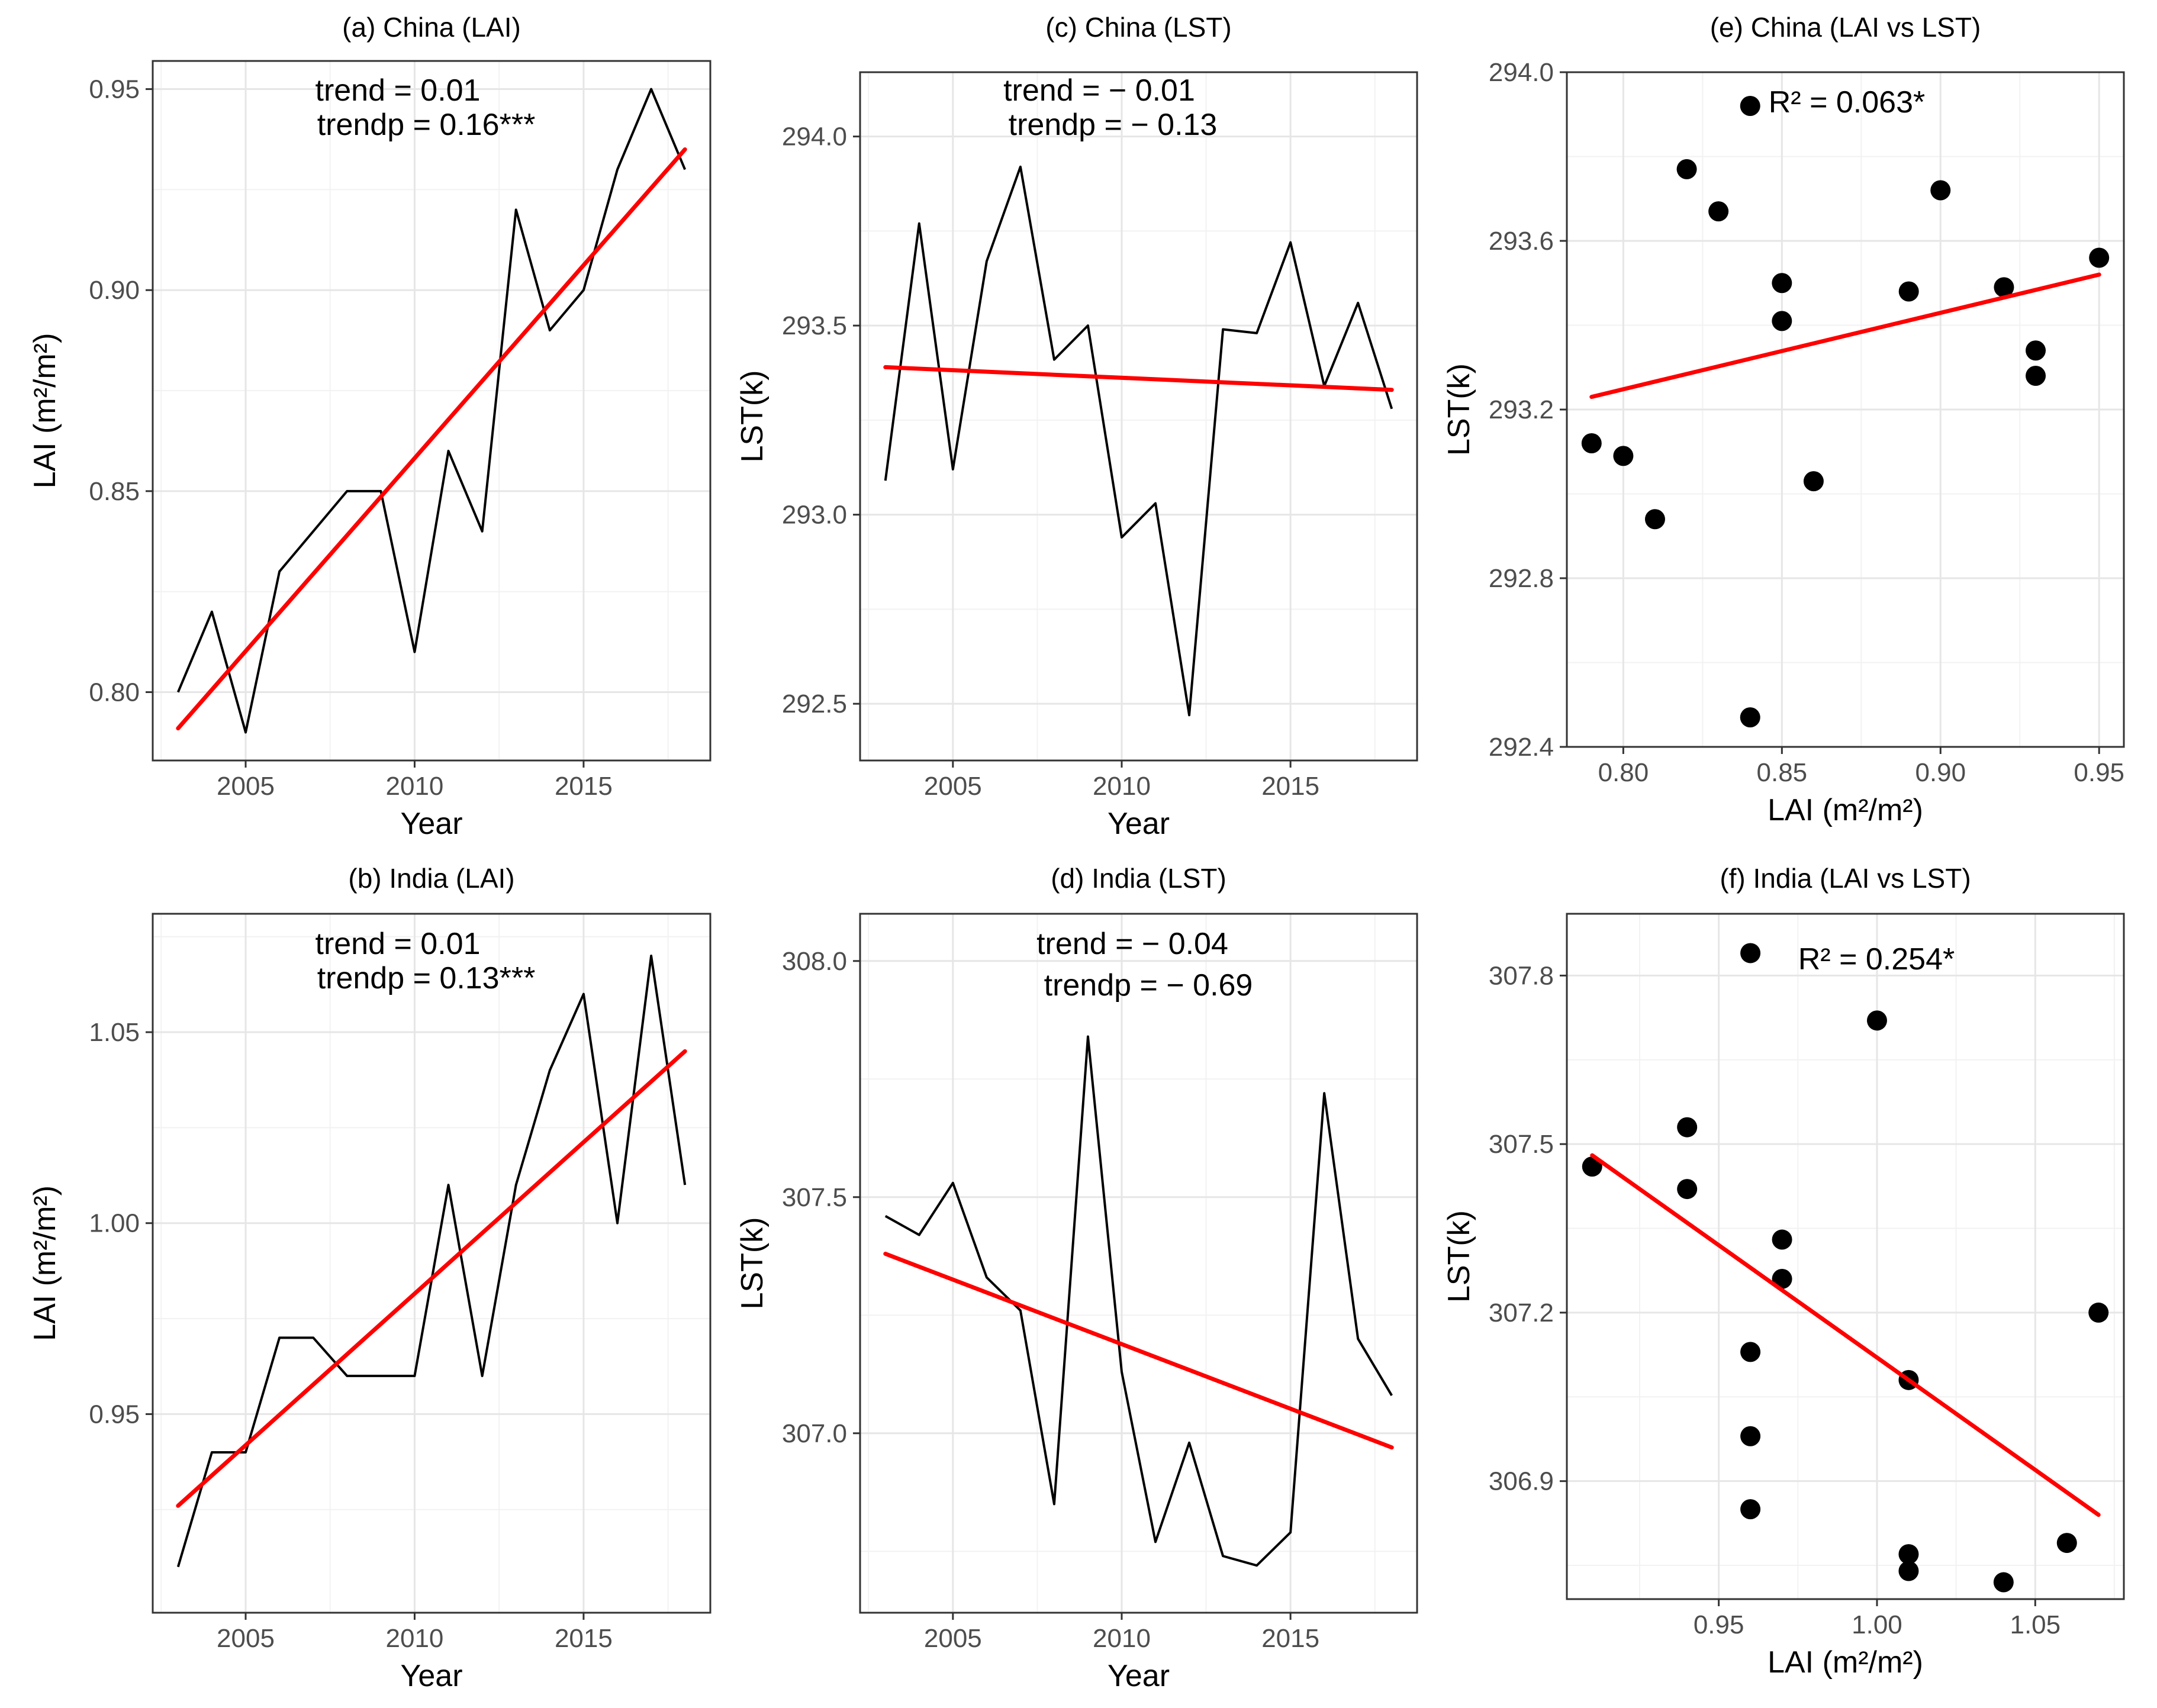  What do you see at coordinates (115, 692) in the screenshot?
I see `y-tick-label: 0.80` at bounding box center [115, 692].